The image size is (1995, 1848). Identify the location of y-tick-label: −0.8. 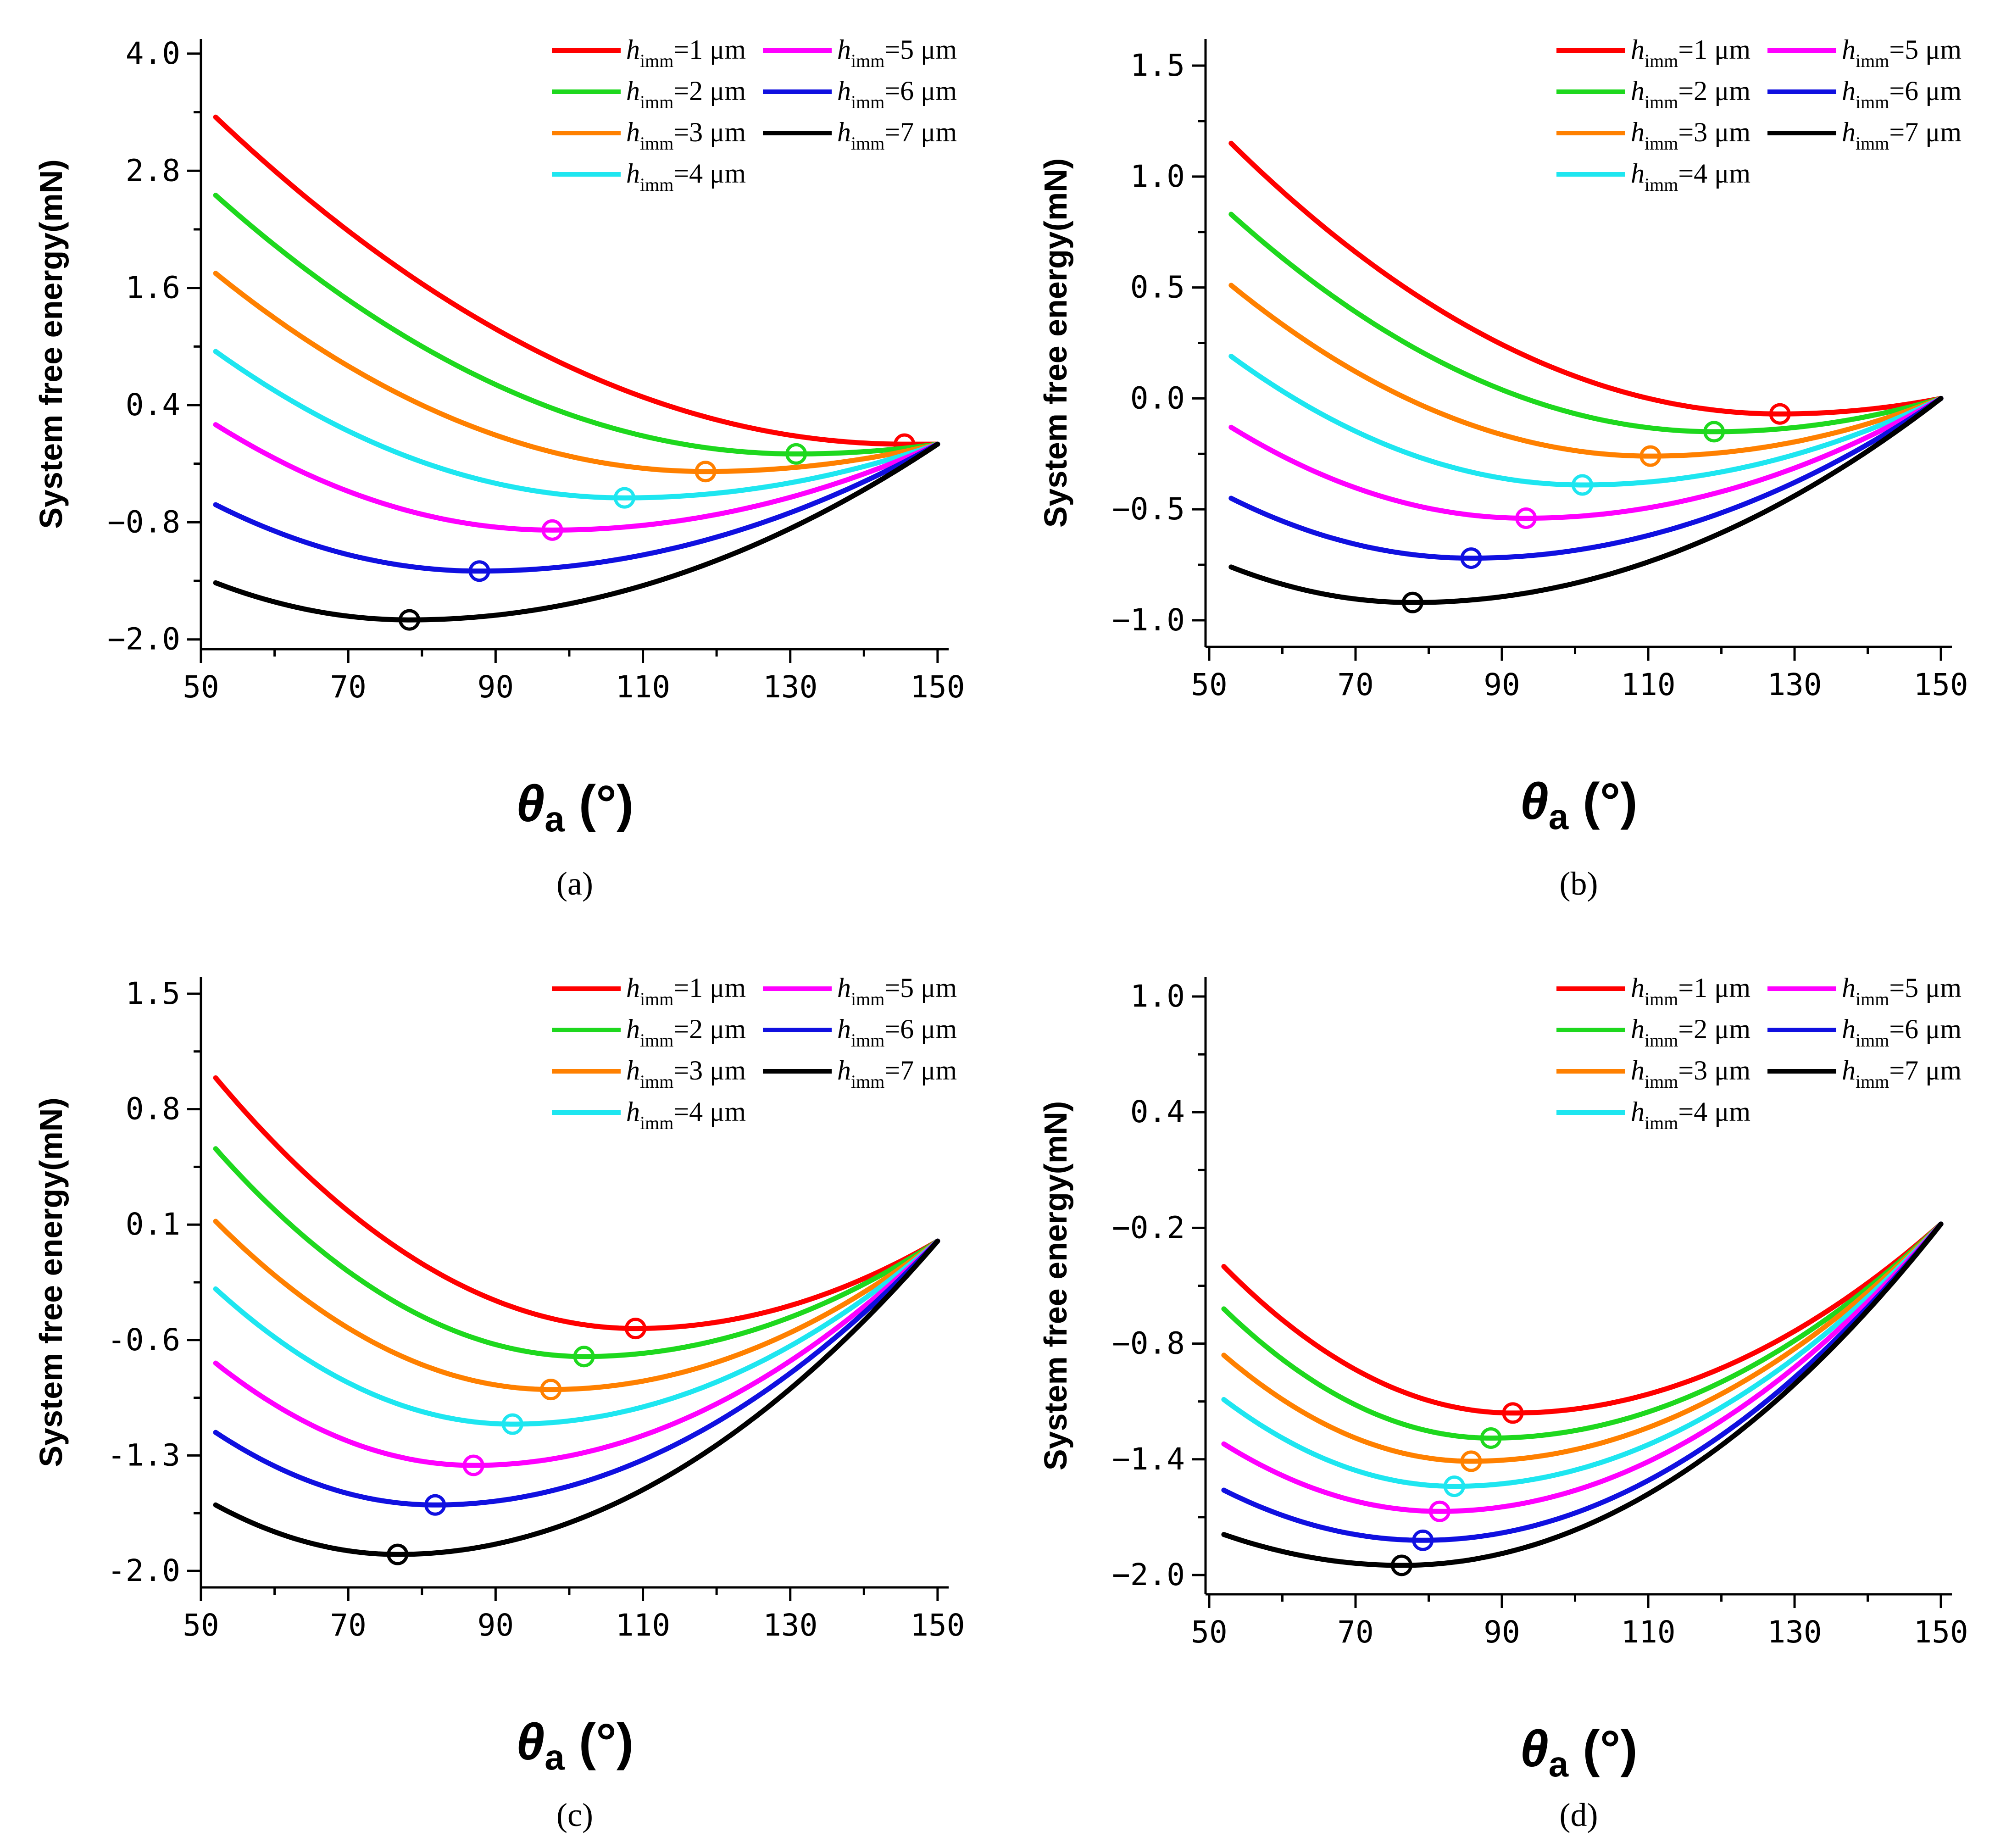
(1148, 1343).